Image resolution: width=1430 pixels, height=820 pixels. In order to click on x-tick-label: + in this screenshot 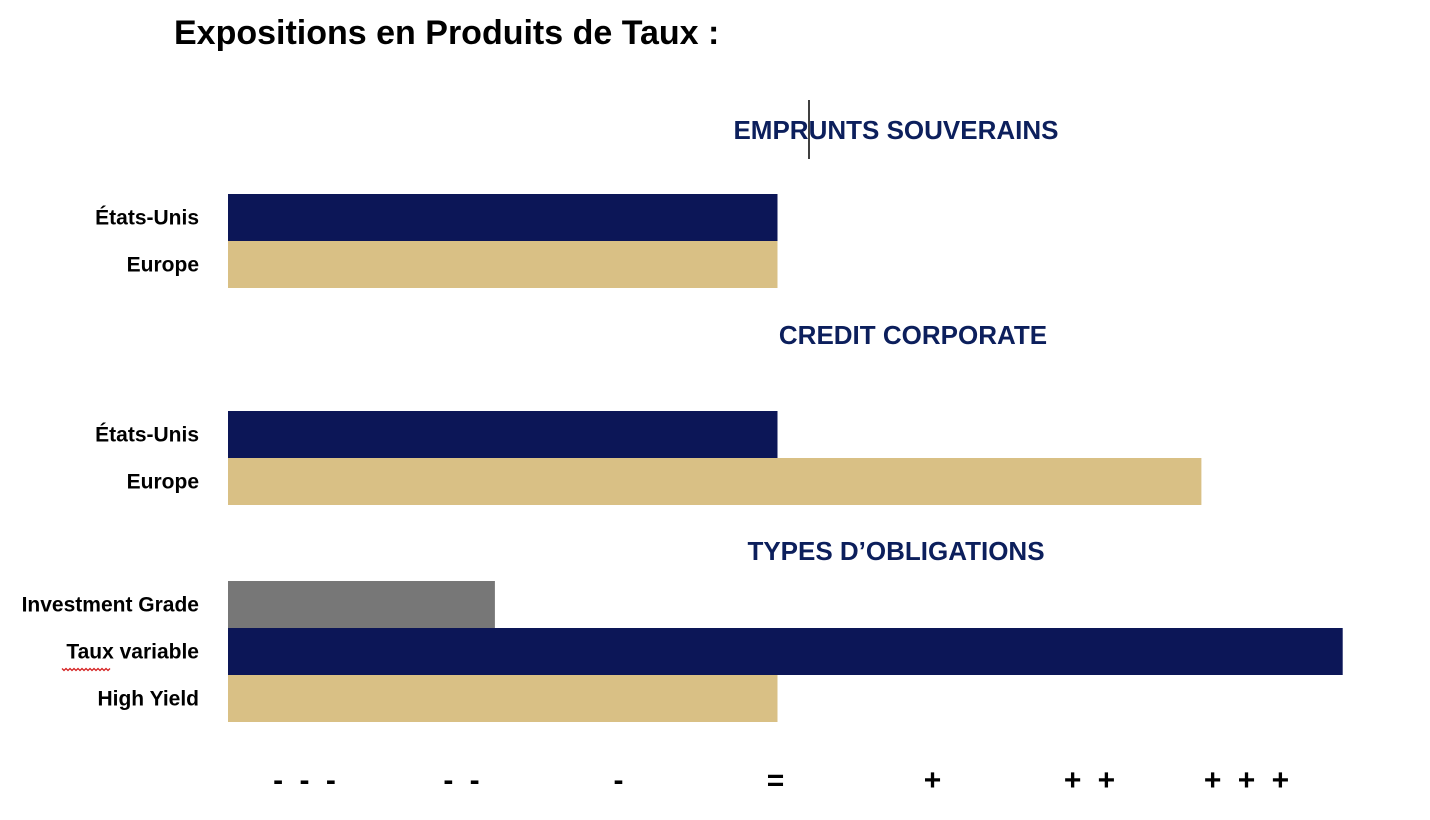, I will do `click(935, 780)`.